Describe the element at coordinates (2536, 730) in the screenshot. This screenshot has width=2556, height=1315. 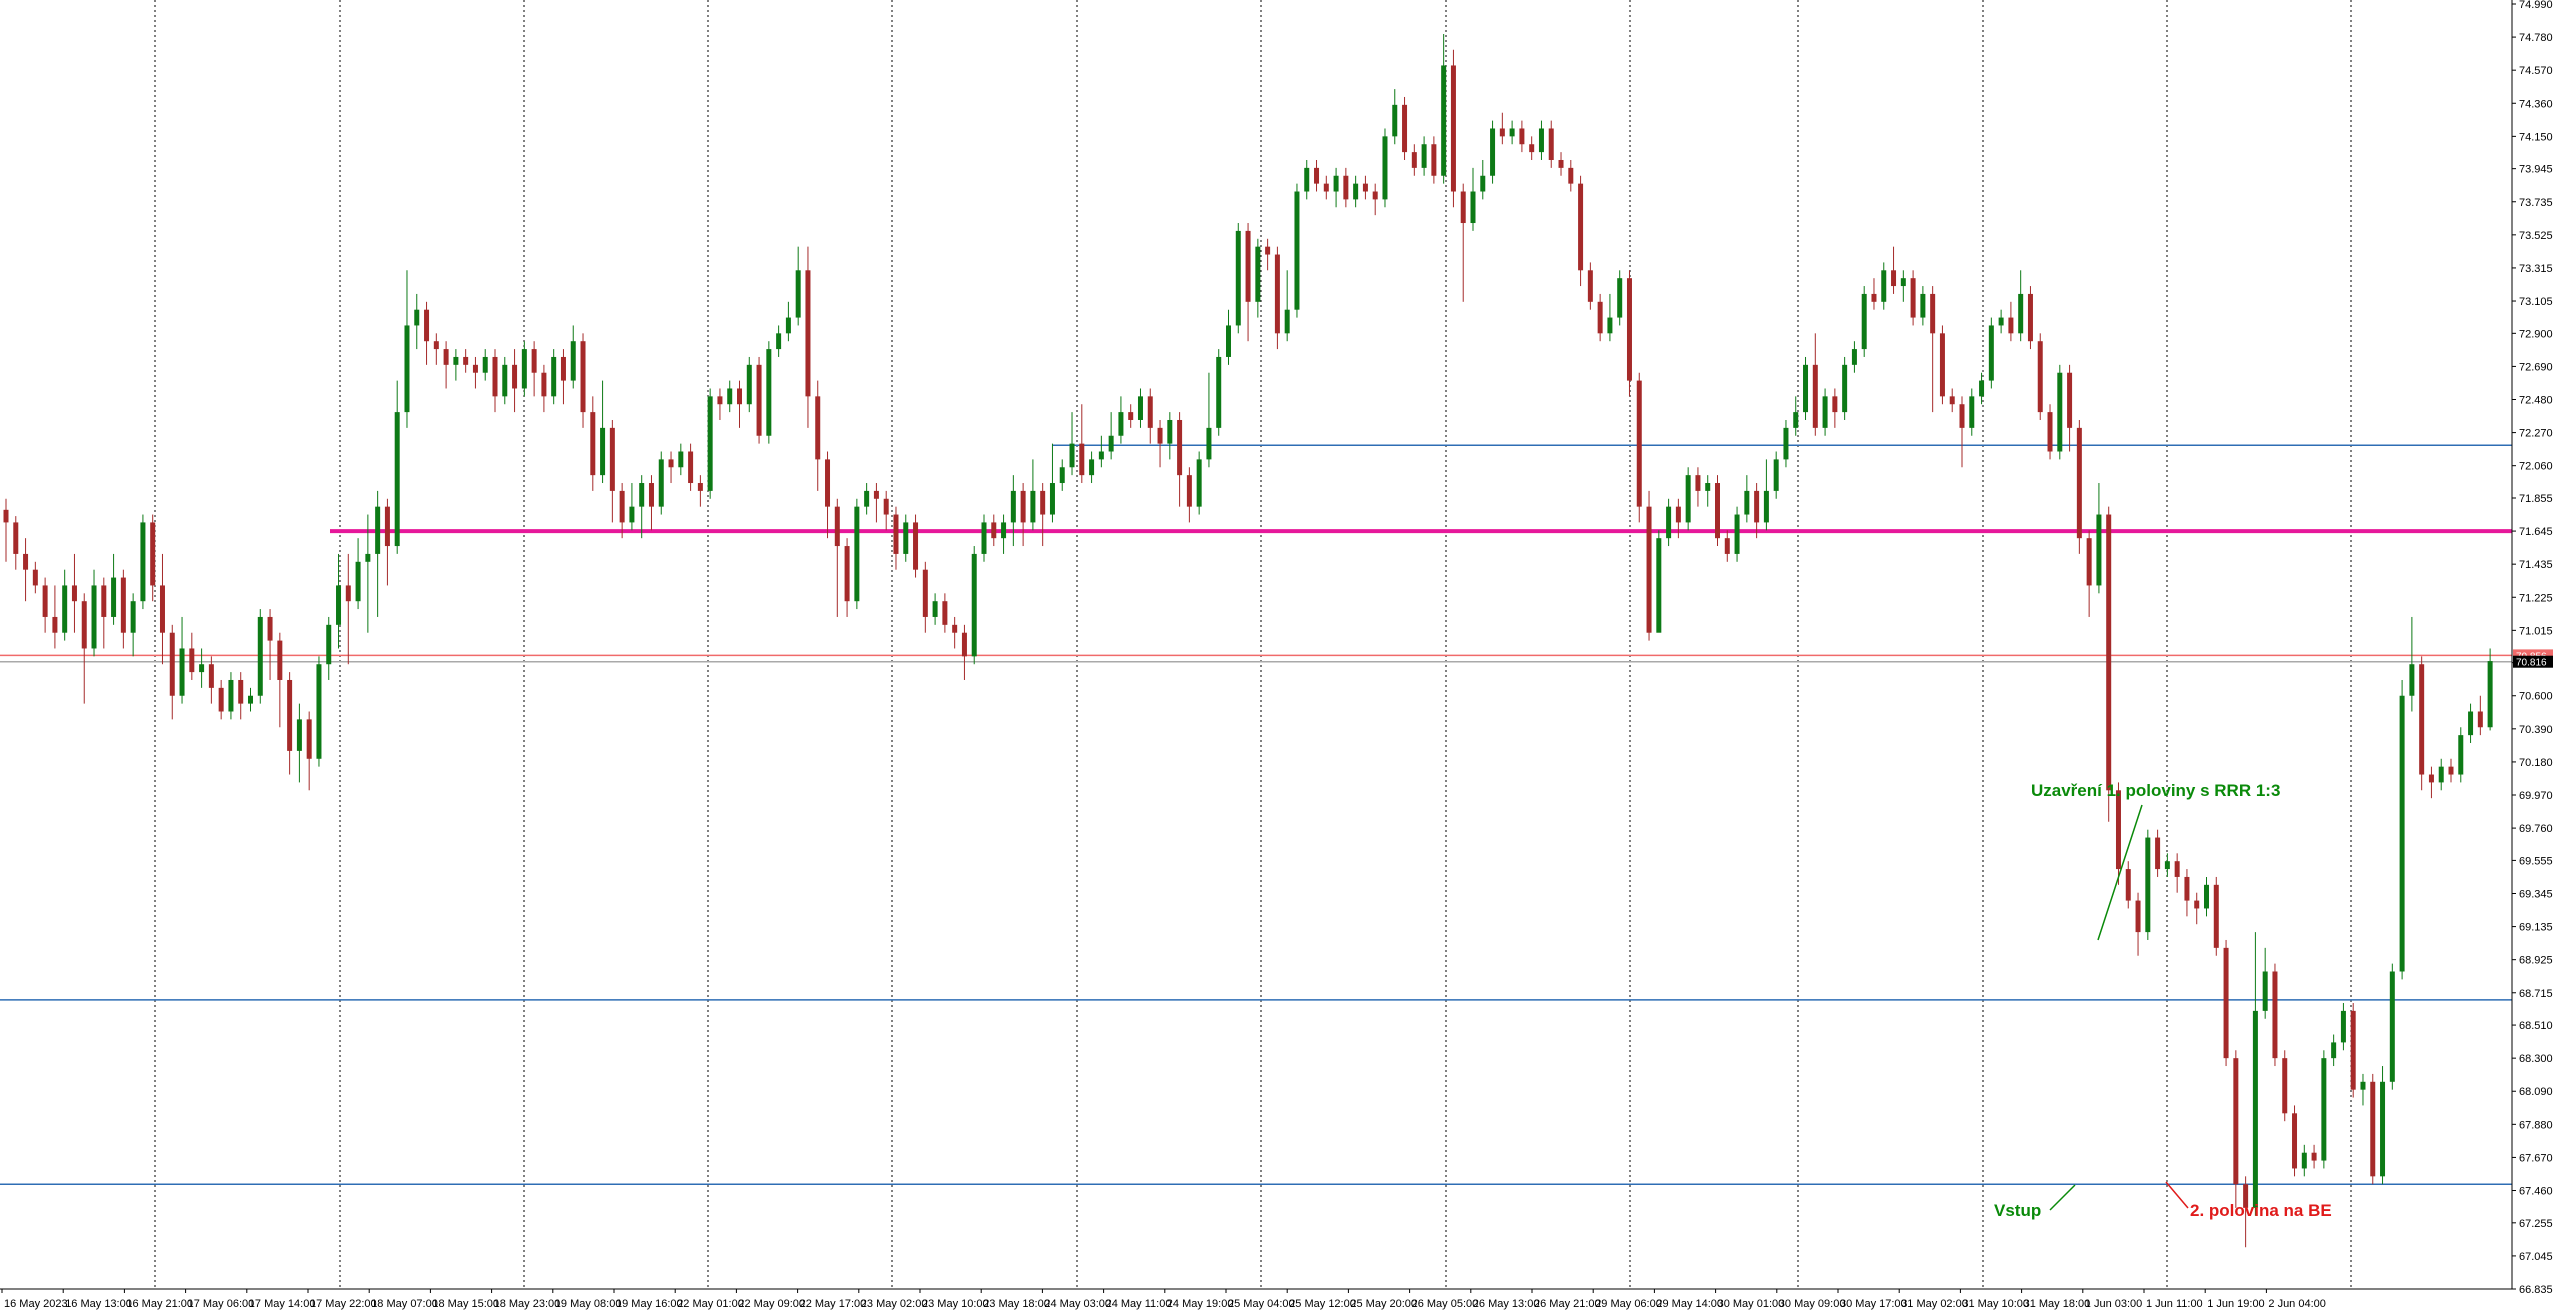
I see `price-tick-label: 70.390` at that location.